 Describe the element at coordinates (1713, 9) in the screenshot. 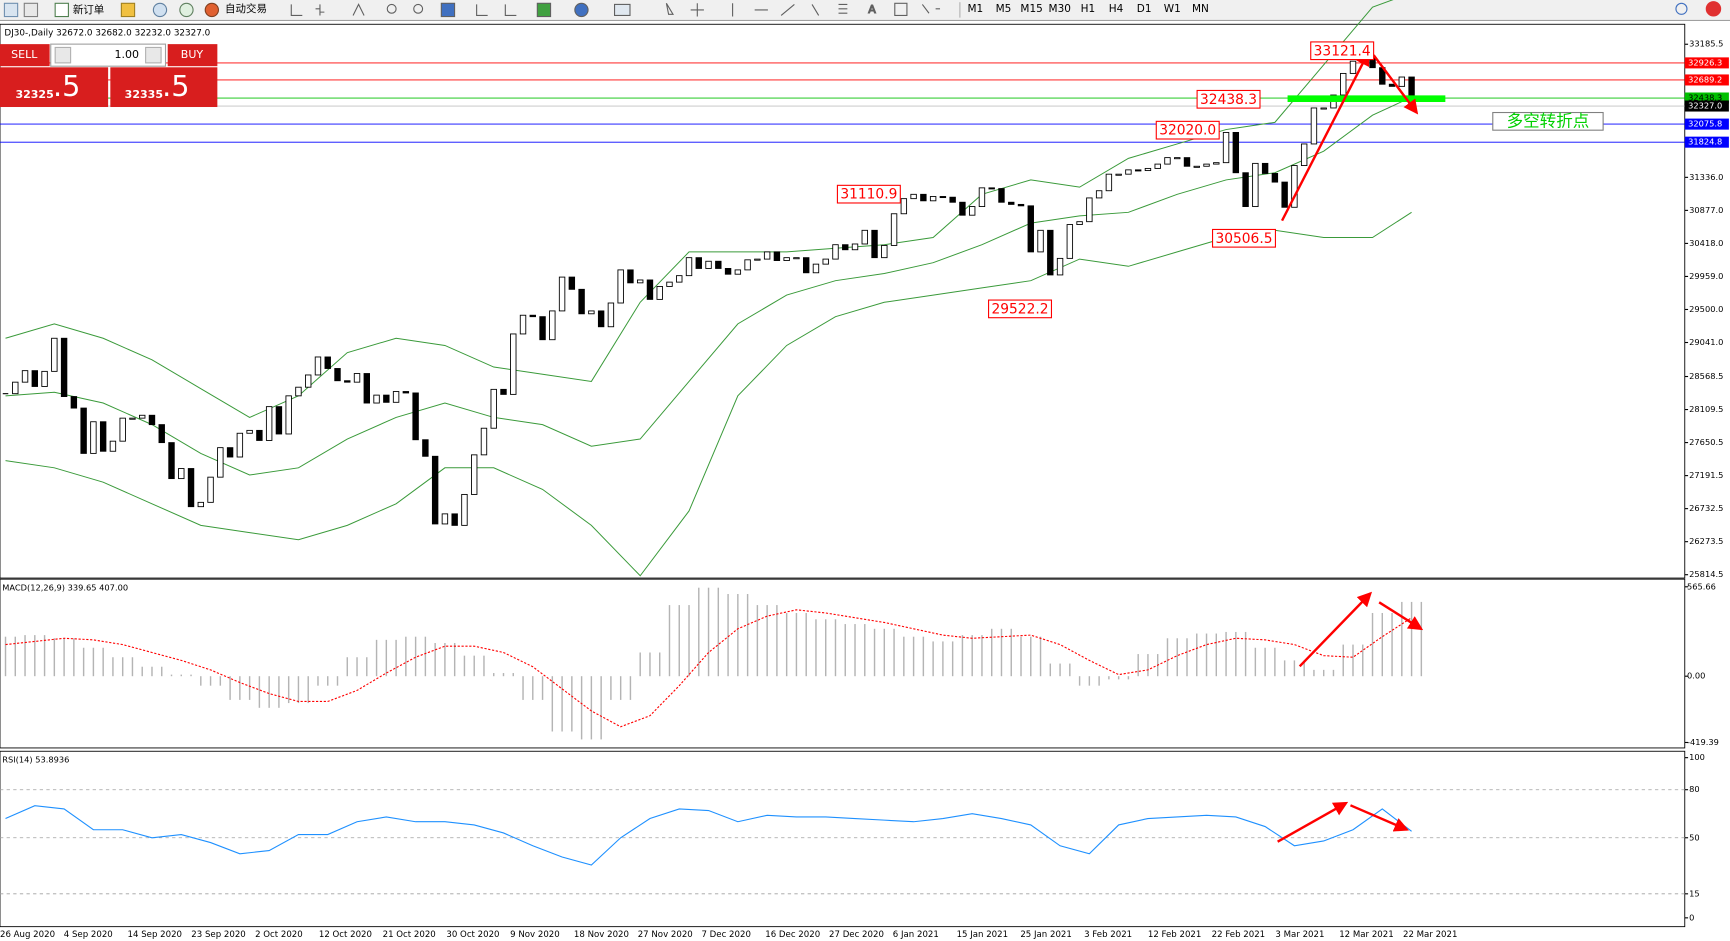

I see `notification-badge` at that location.